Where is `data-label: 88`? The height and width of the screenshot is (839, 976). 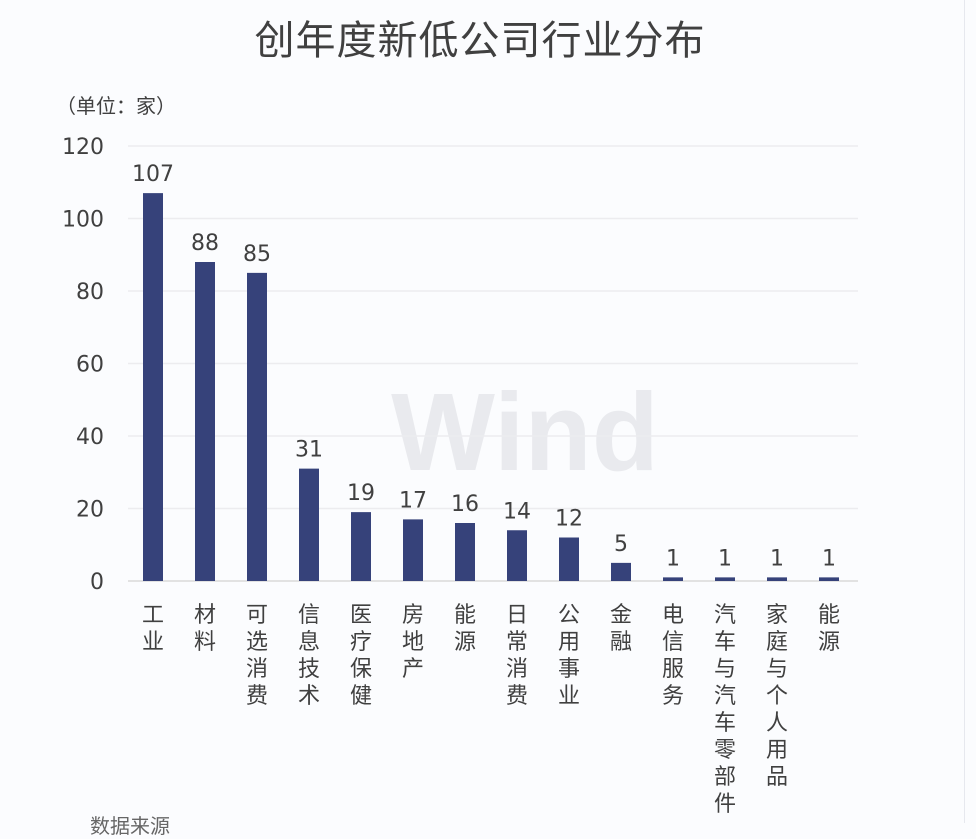 data-label: 88 is located at coordinates (205, 243).